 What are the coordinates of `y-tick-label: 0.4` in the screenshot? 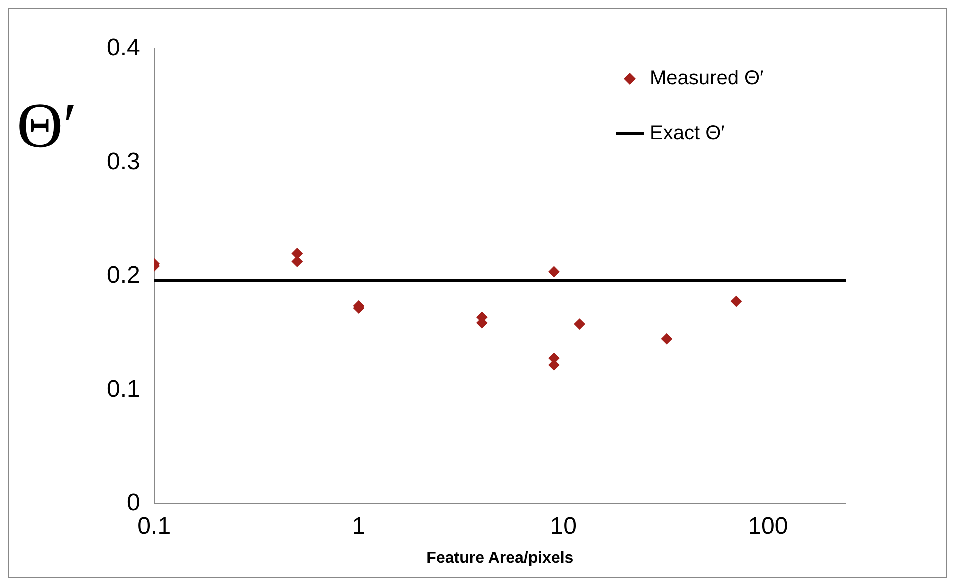 It's located at (123, 48).